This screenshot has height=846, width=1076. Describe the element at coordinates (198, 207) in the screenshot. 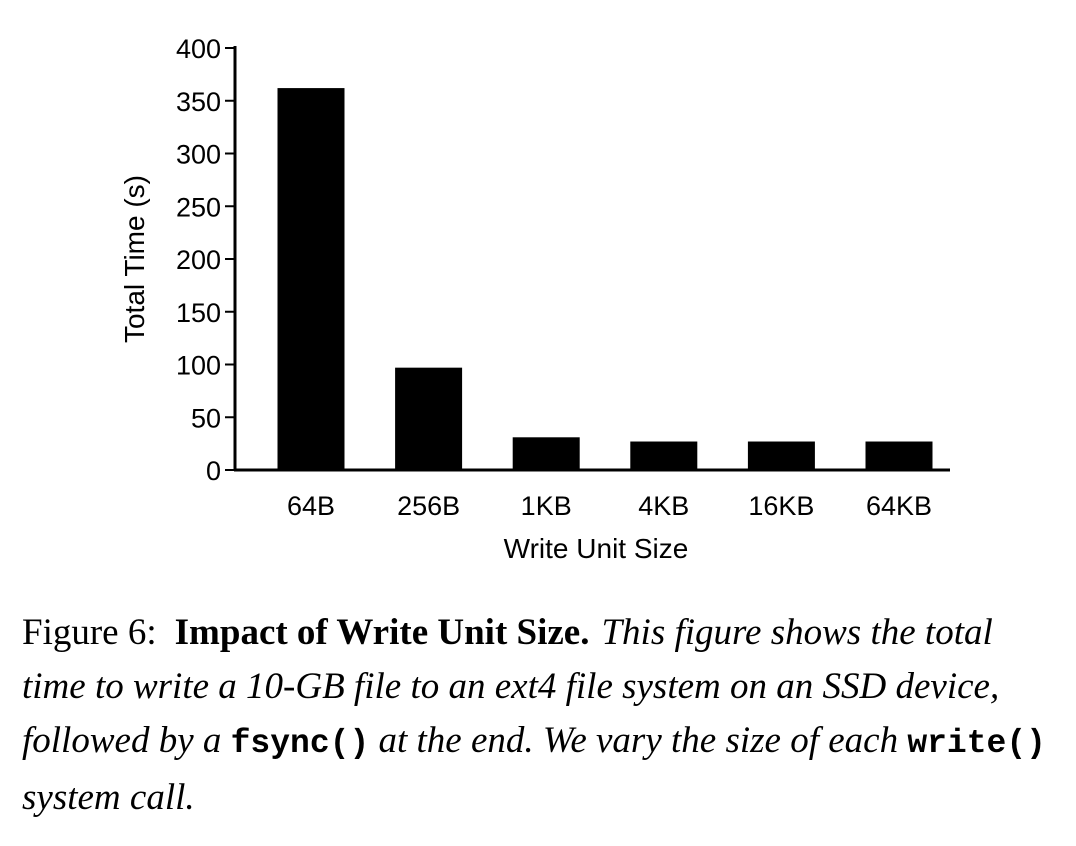

I see `y-tick-label: 250` at that location.